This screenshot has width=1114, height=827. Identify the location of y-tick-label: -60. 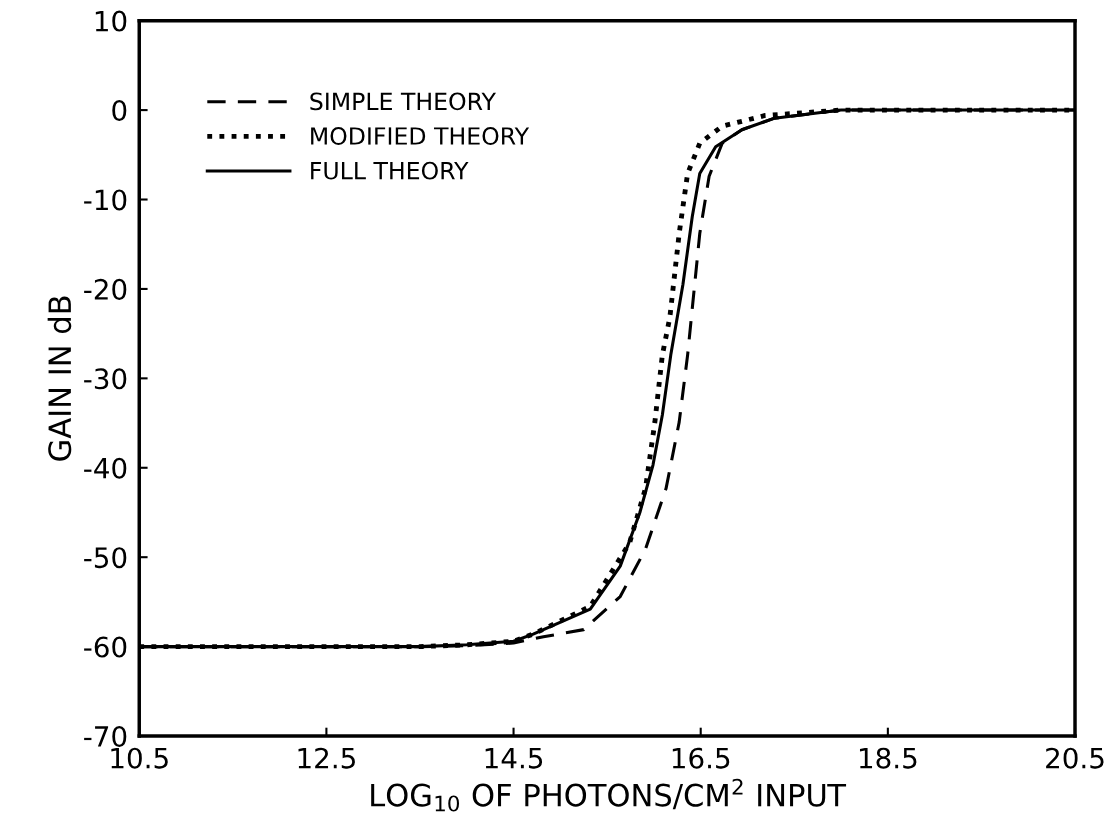
(105, 647).